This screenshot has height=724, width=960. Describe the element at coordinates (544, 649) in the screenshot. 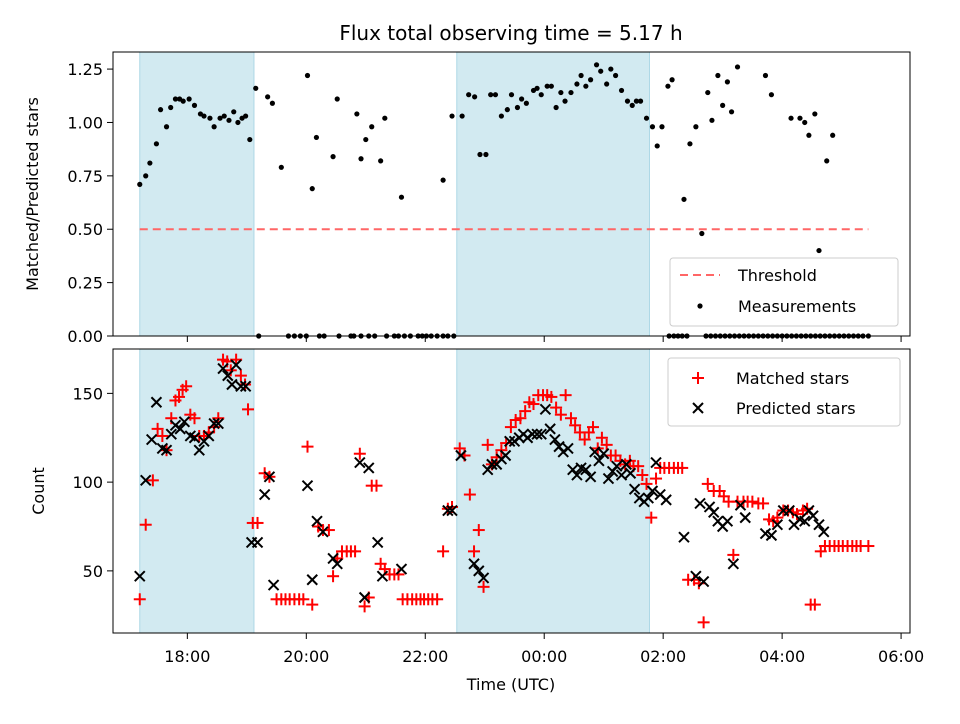

I see `bottom-x-ticks: 18:00 20:00 22:00 00:00 02:00 04:00 06:00` at that location.